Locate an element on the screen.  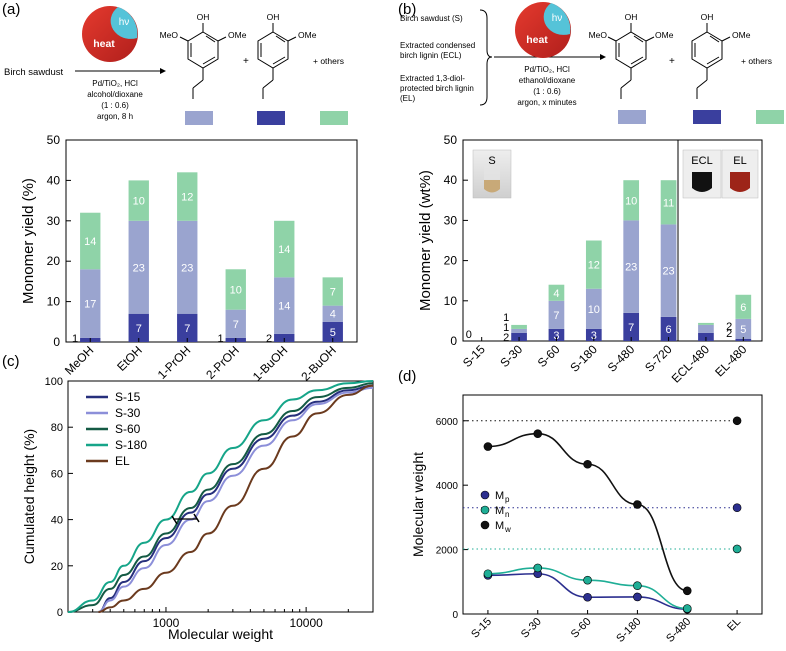
chart-a-xtick-label: 2-PrOH is located at coordinates (222, 362).